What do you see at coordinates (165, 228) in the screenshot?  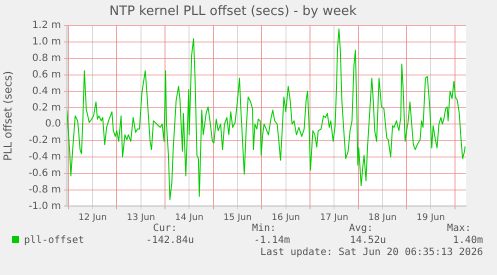 I see `text: Cur:` at bounding box center [165, 228].